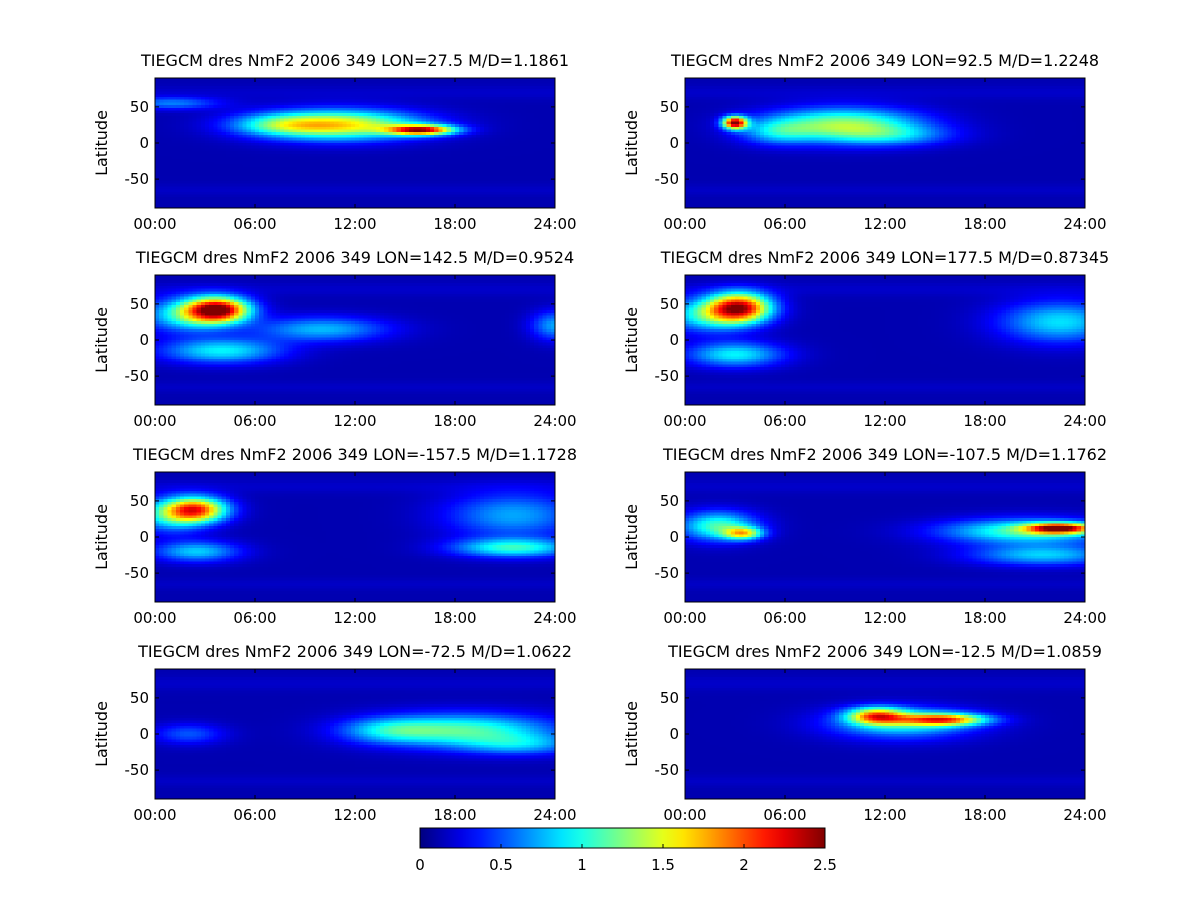 Image resolution: width=1200 pixels, height=900 pixels. Describe the element at coordinates (501, 865) in the screenshot. I see `colorbar-tick-label: 0.5` at that location.